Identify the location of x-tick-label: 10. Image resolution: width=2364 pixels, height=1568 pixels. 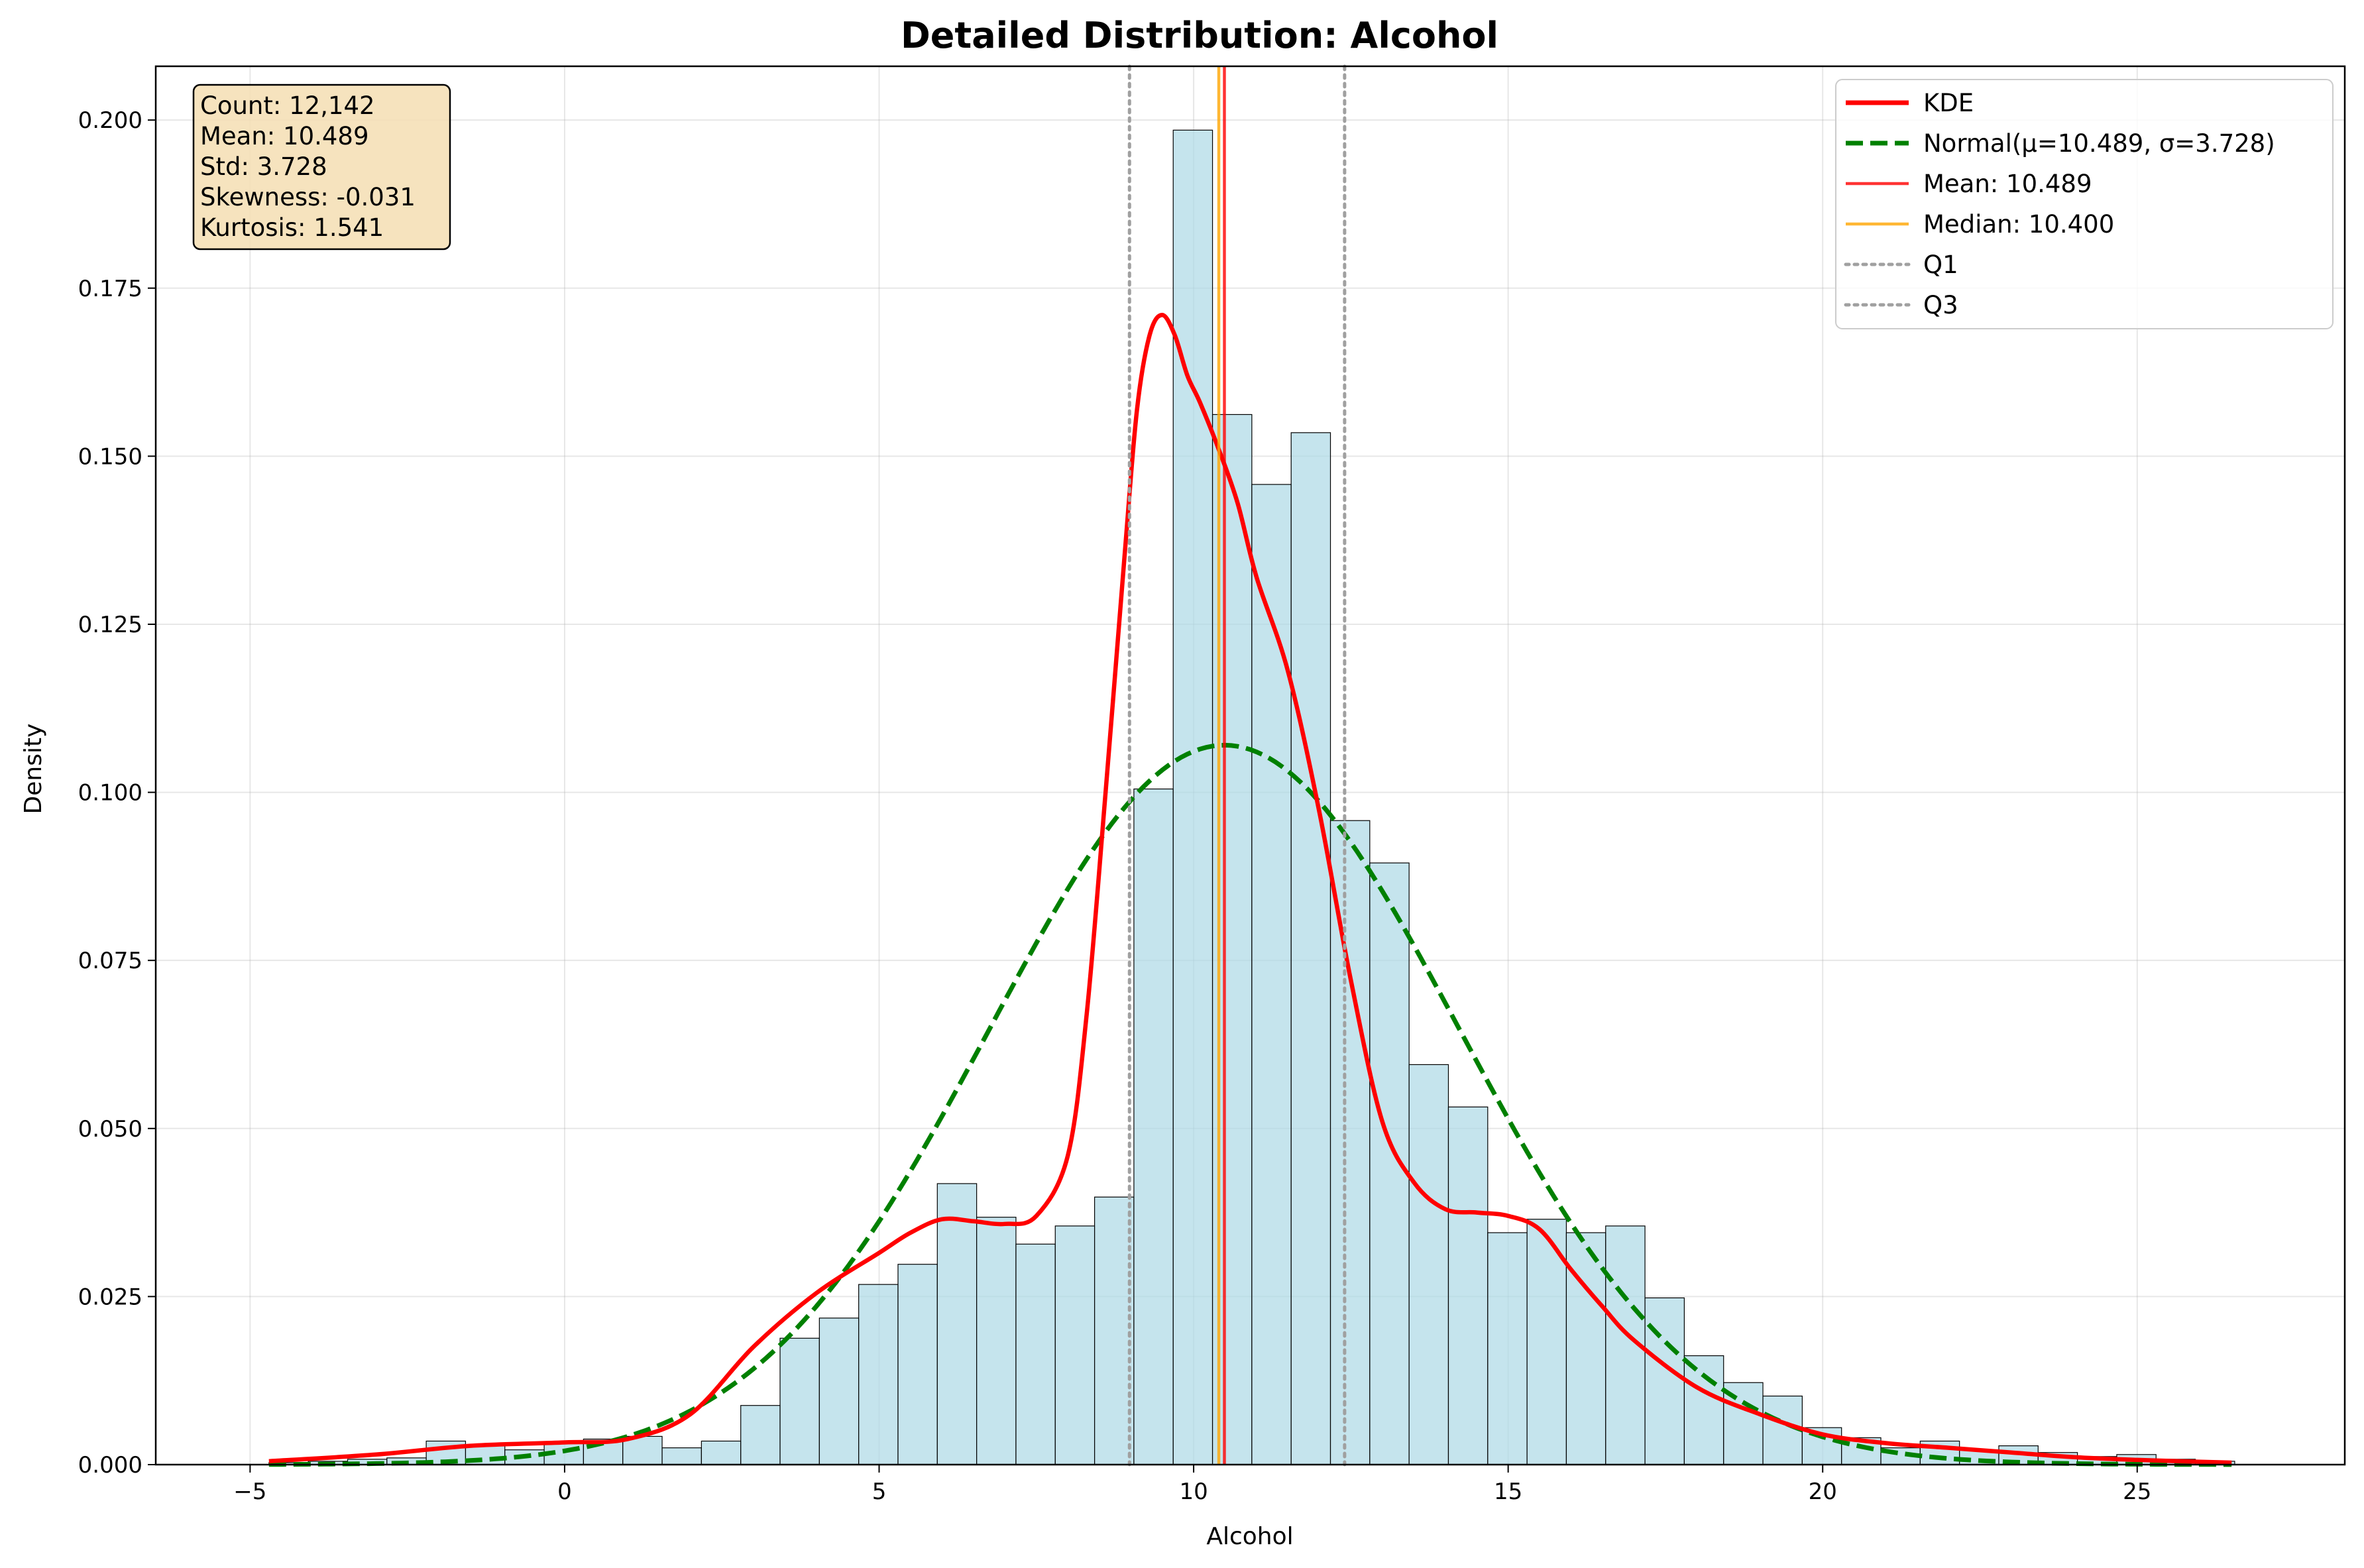
(1193, 1492).